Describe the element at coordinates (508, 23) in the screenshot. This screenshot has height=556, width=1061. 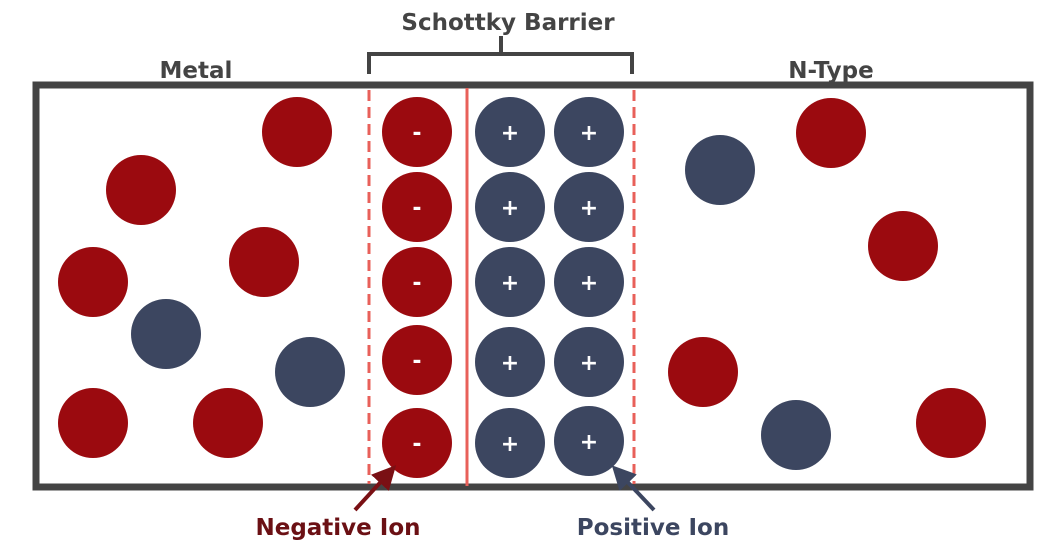
I see `title-schottky-barrier: Schottky Barrier` at that location.